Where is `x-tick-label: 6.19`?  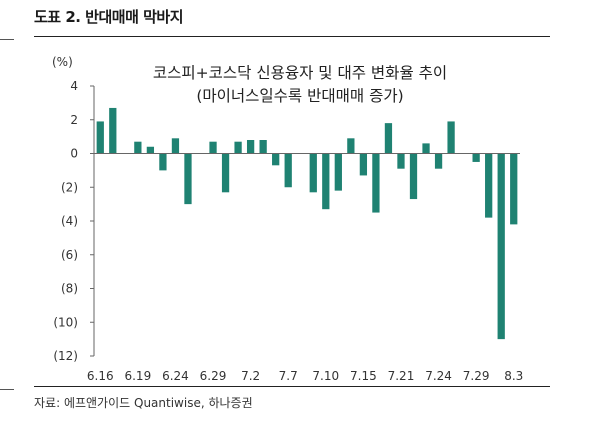 x-tick-label: 6.19 is located at coordinates (137, 376).